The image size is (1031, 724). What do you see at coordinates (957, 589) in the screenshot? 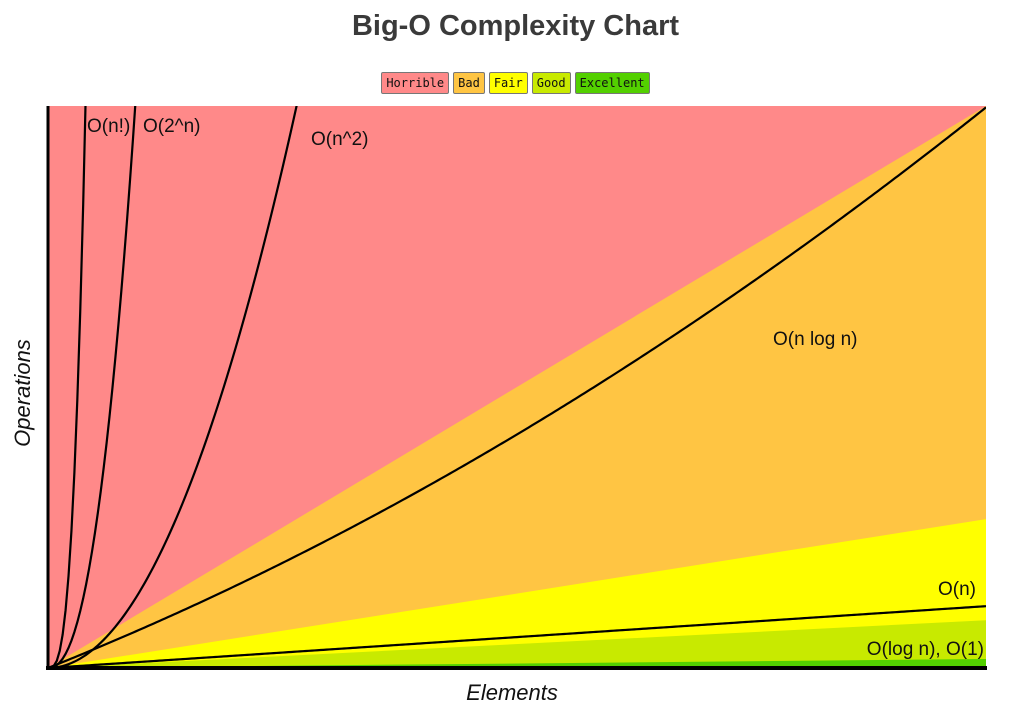
I see `label-linear: O(n)` at bounding box center [957, 589].